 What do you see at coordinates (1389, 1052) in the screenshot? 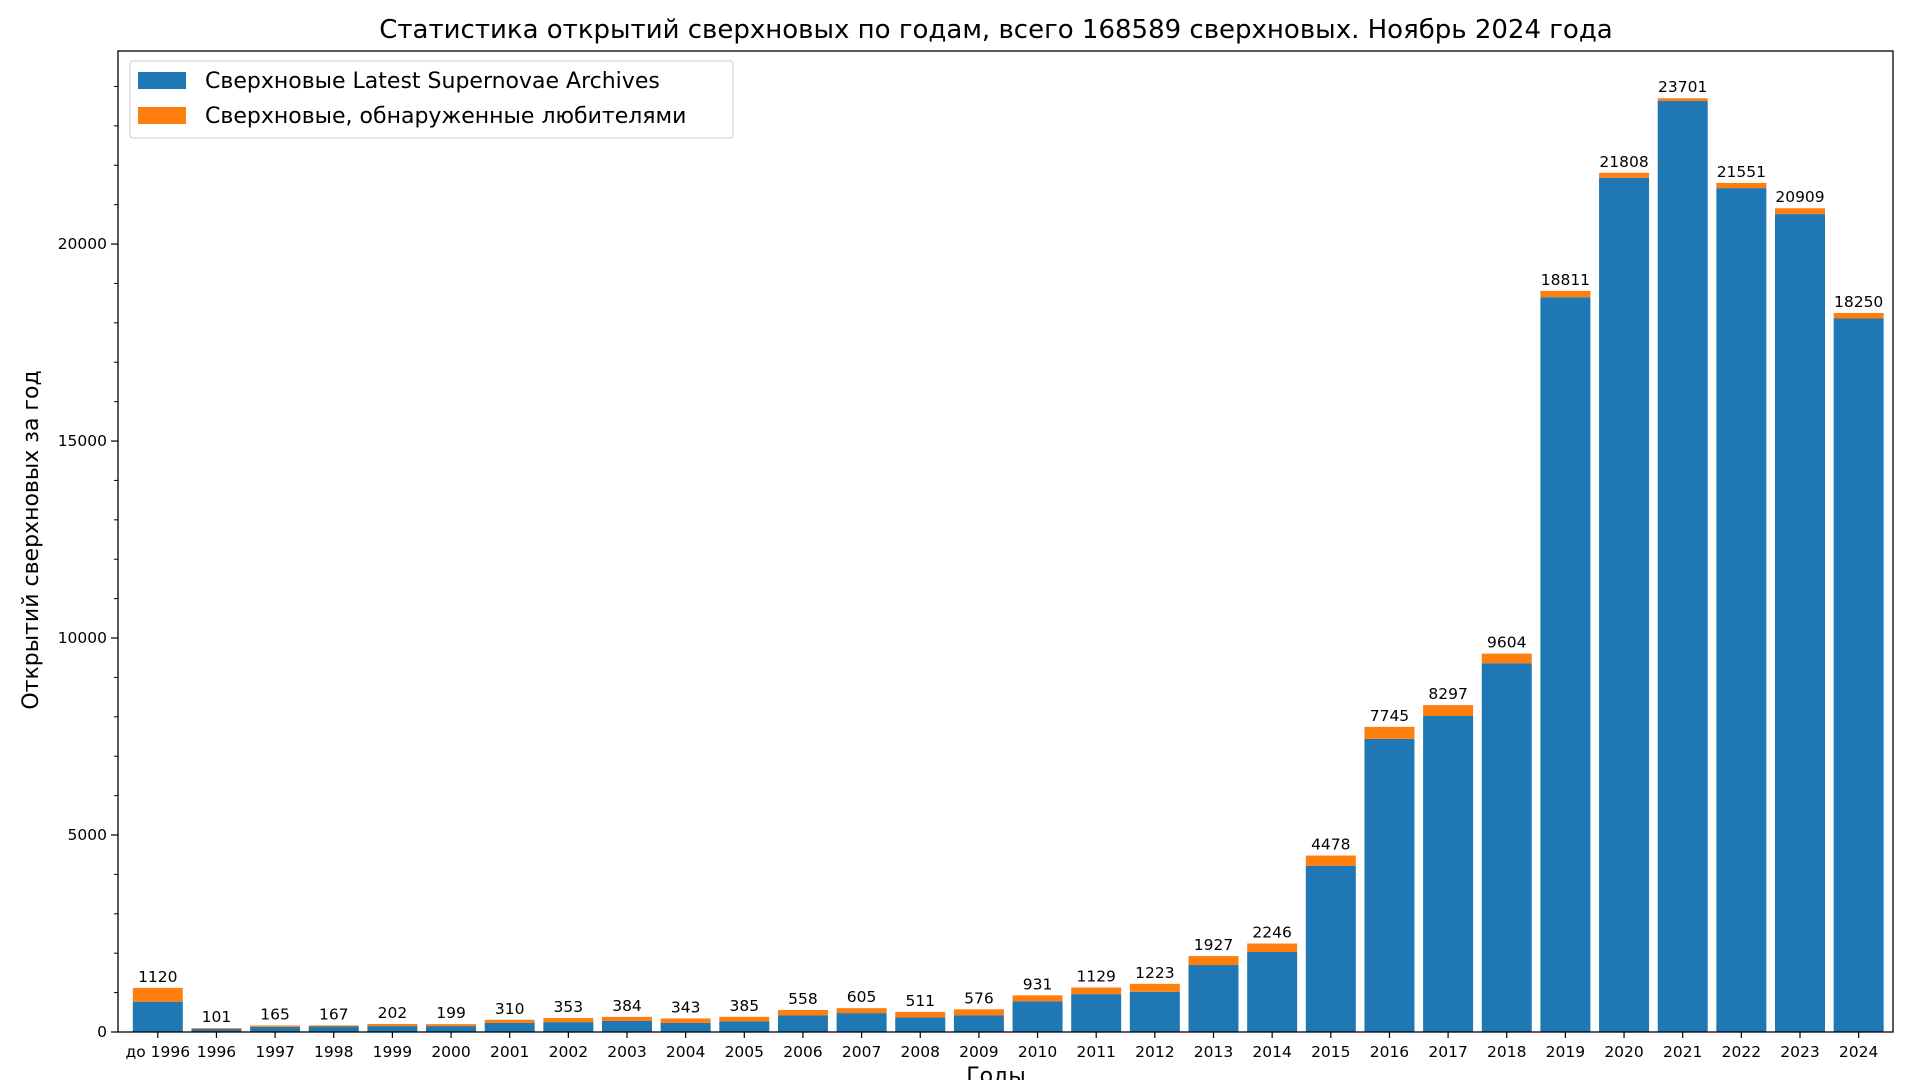
I see `x-tick-label: 2016` at bounding box center [1389, 1052].